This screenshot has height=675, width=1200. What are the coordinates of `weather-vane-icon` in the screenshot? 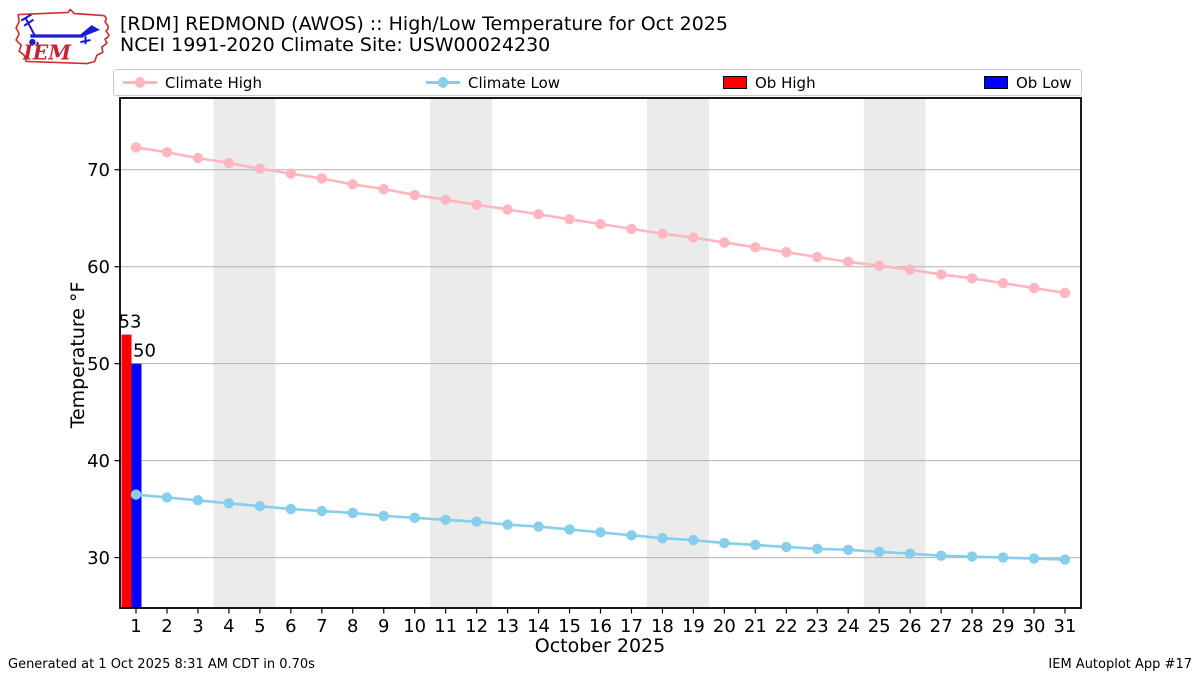 It's located at (60, 30).